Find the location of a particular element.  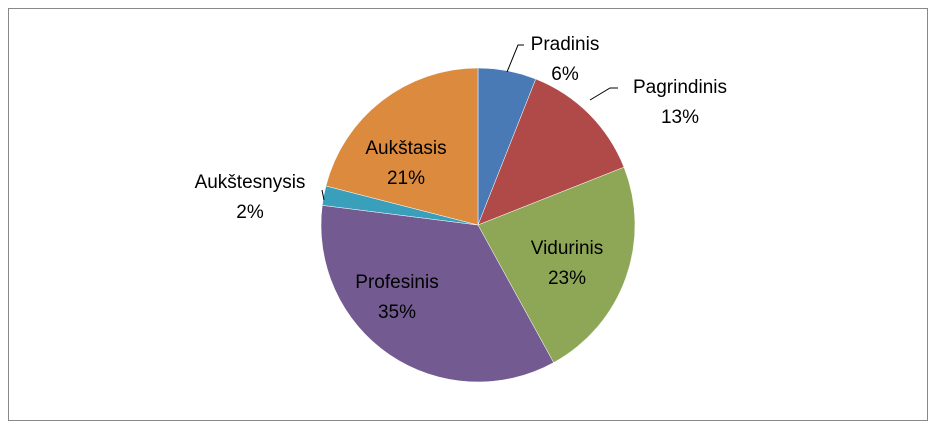

slice-label: Aukštesnysis is located at coordinates (250, 182).